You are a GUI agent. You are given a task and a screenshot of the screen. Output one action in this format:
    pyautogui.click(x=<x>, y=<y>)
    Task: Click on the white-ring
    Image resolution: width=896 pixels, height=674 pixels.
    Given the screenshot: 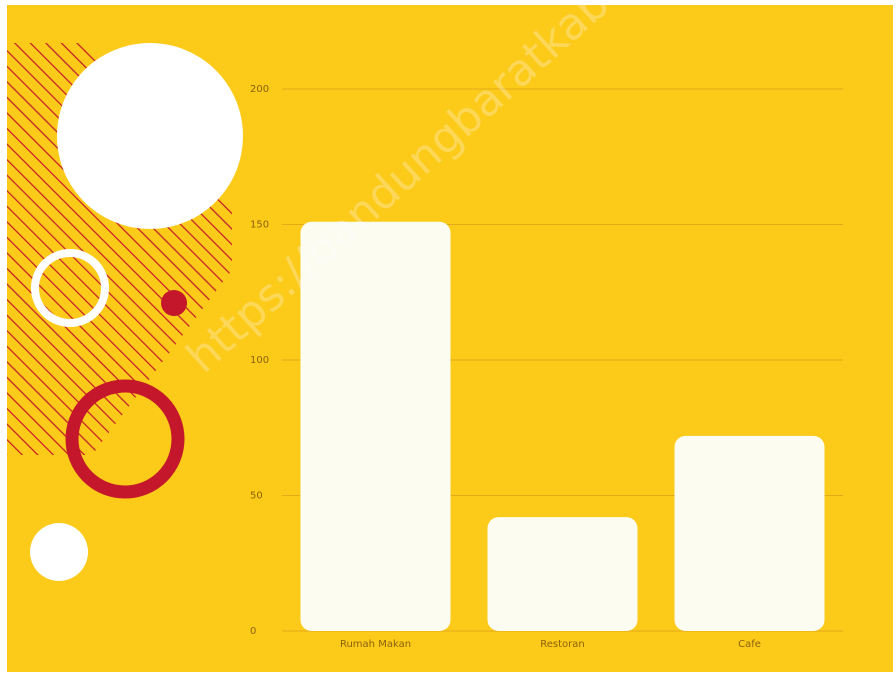 What is the action you would take?
    pyautogui.click(x=70, y=288)
    